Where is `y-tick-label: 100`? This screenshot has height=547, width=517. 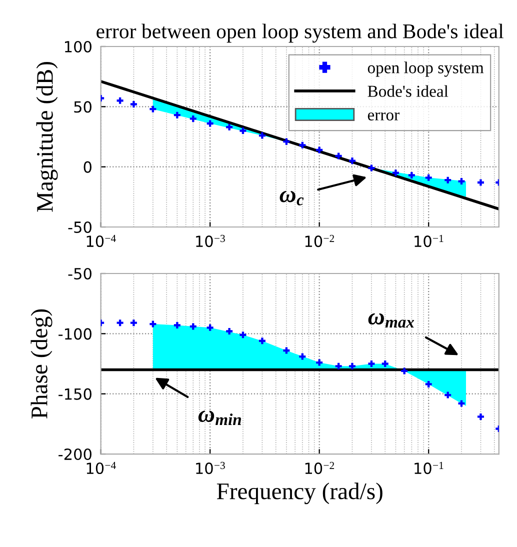
y-tick-label: 100 is located at coordinates (78, 46).